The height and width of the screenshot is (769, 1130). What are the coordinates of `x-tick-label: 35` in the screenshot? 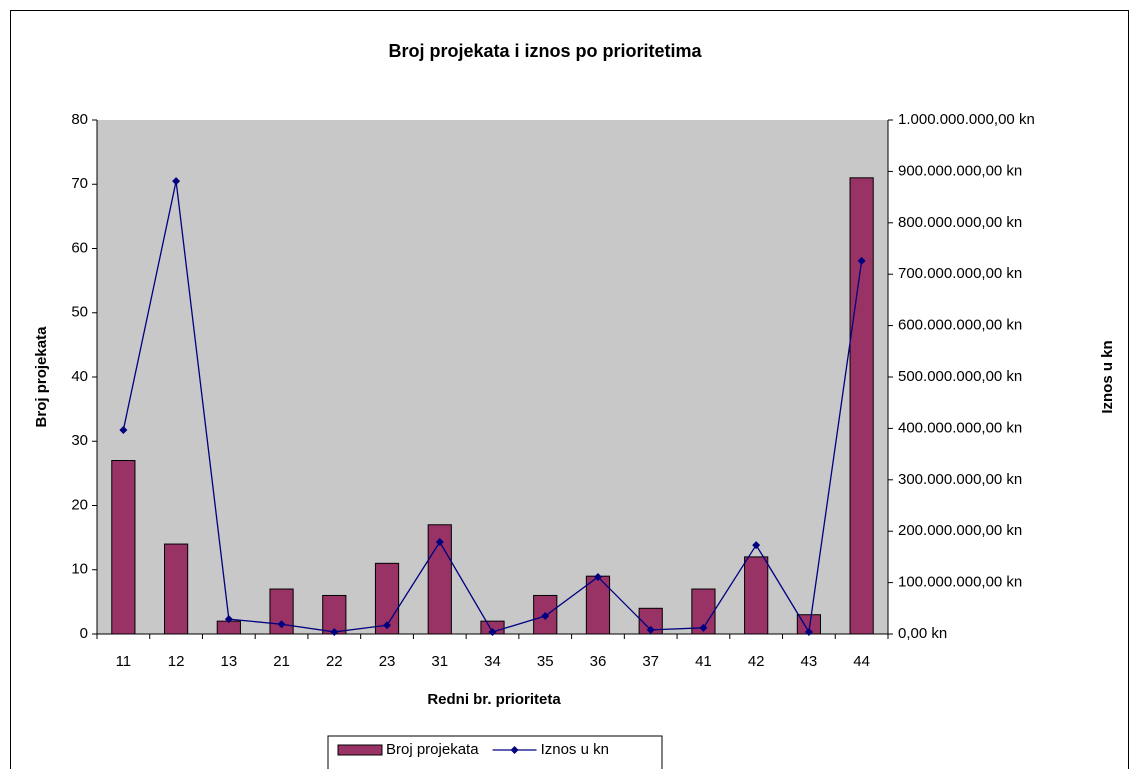 It's located at (545, 661).